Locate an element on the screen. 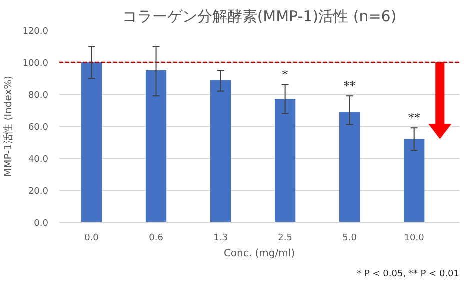 This screenshot has height=284, width=473. x-tick-label: 1.3 is located at coordinates (221, 239).